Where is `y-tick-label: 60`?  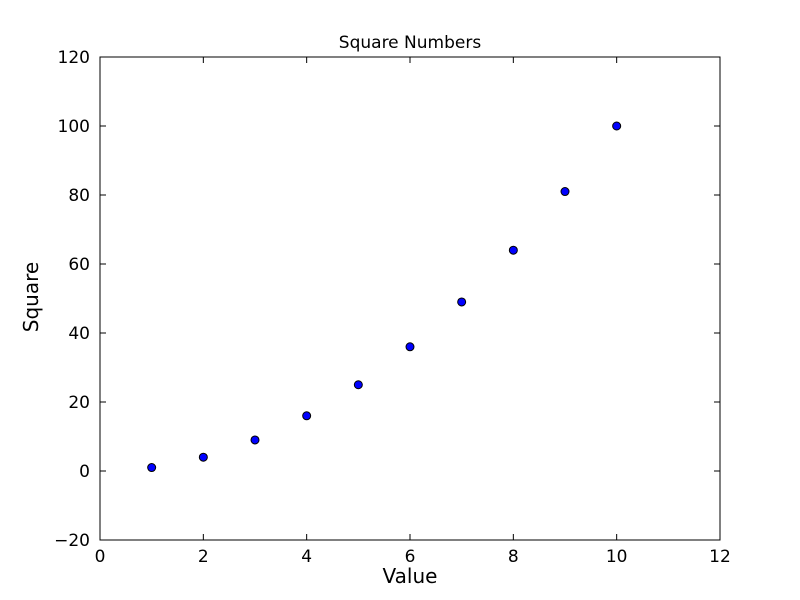
y-tick-label: 60 is located at coordinates (79, 265).